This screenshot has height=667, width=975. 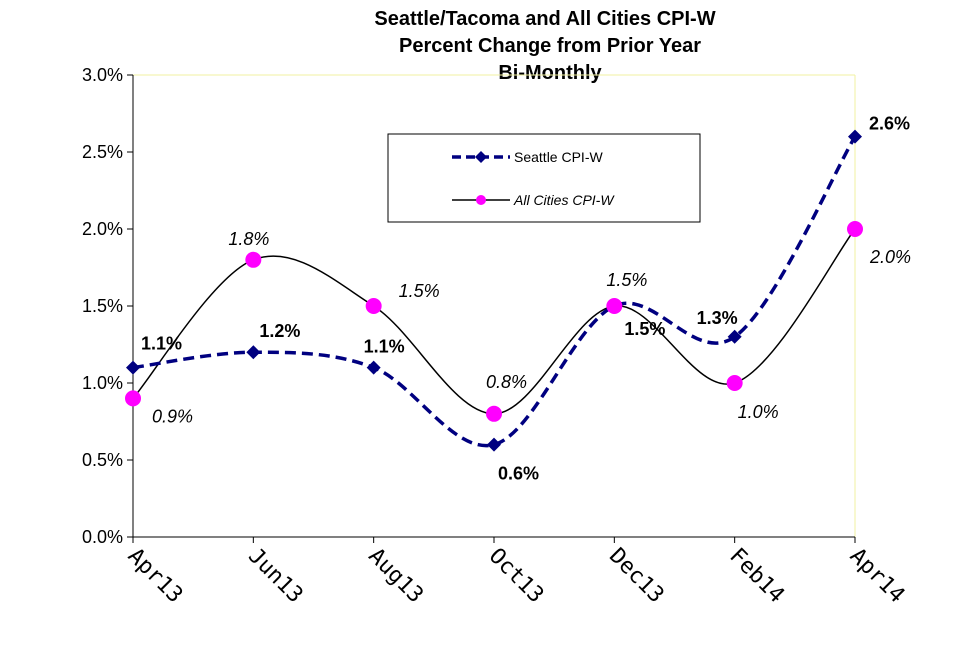 I want to click on legend-seattle-marker, so click(x=481, y=157).